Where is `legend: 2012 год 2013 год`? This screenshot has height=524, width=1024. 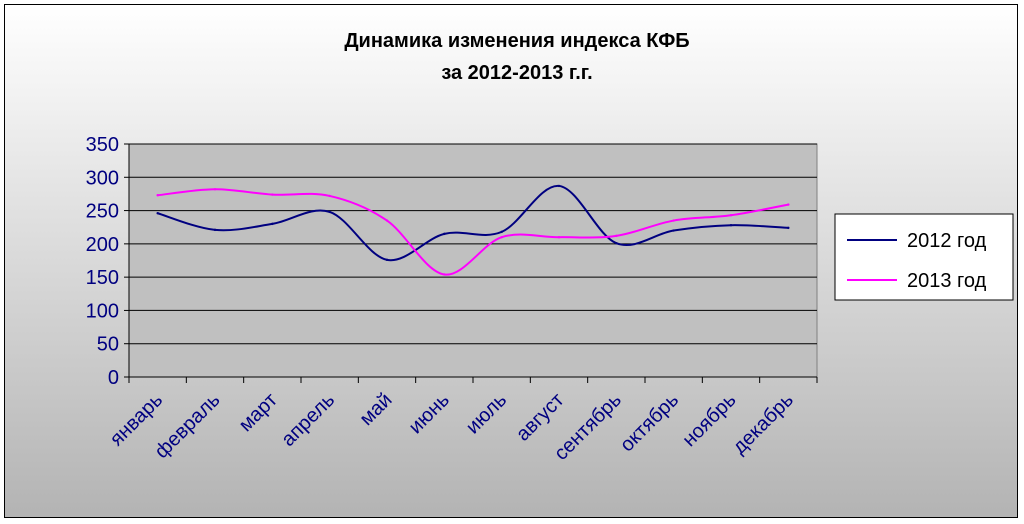
legend: 2012 год 2013 год is located at coordinates (924, 257).